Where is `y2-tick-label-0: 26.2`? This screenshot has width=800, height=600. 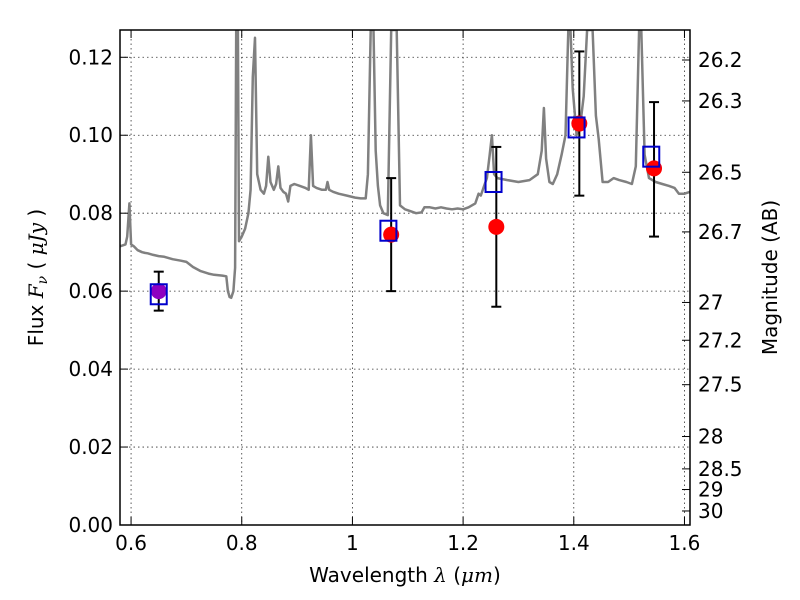 y2-tick-label-0: 26.2 is located at coordinates (720, 60).